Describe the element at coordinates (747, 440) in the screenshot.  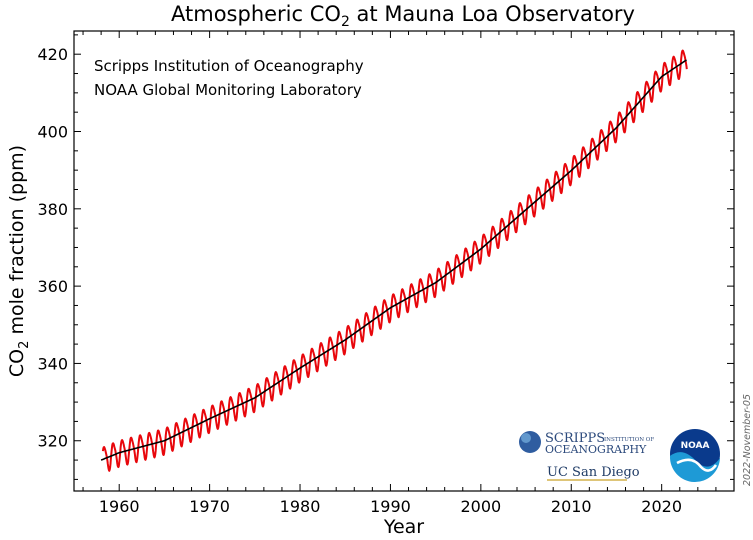
I see `date-stamp: 2022-November-05` at that location.